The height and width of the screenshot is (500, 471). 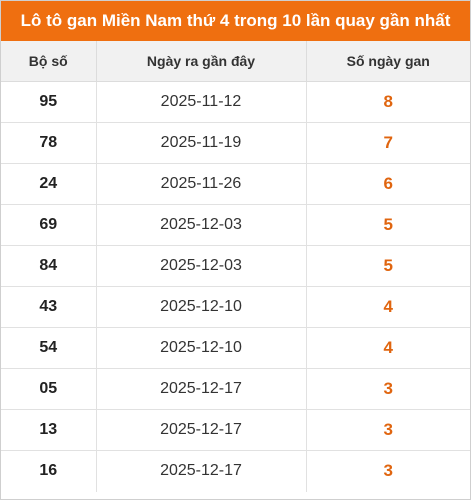 I want to click on table-row: 43 2025-12-10 4, so click(x=235, y=307).